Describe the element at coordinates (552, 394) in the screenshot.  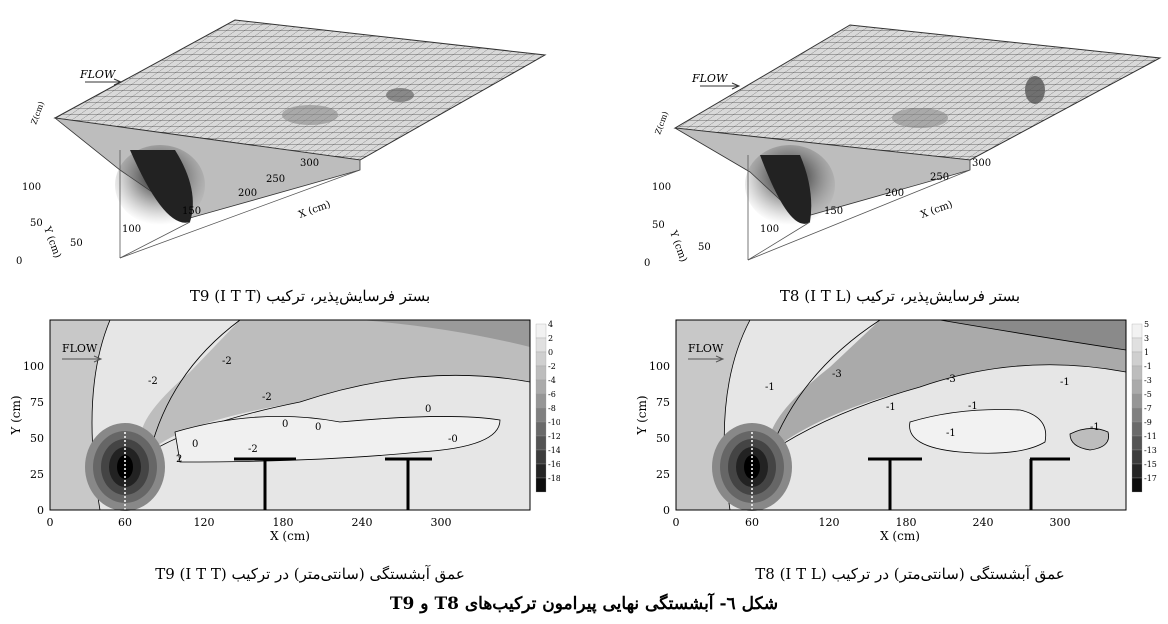
I see `colorbar-label: -6` at that location.